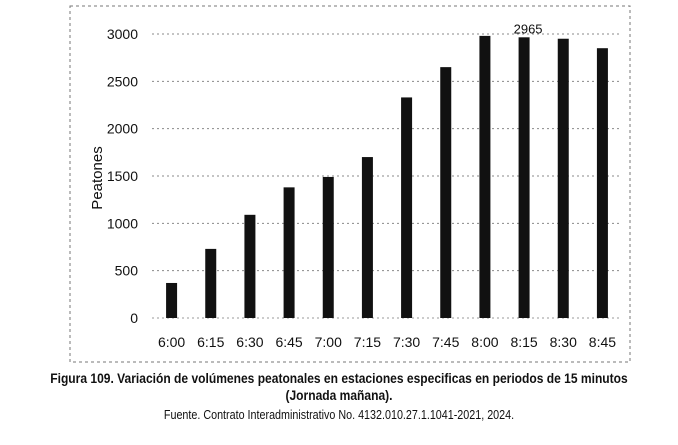  Describe the element at coordinates (445, 342) in the screenshot. I see `x-tick-label: 7:45` at that location.